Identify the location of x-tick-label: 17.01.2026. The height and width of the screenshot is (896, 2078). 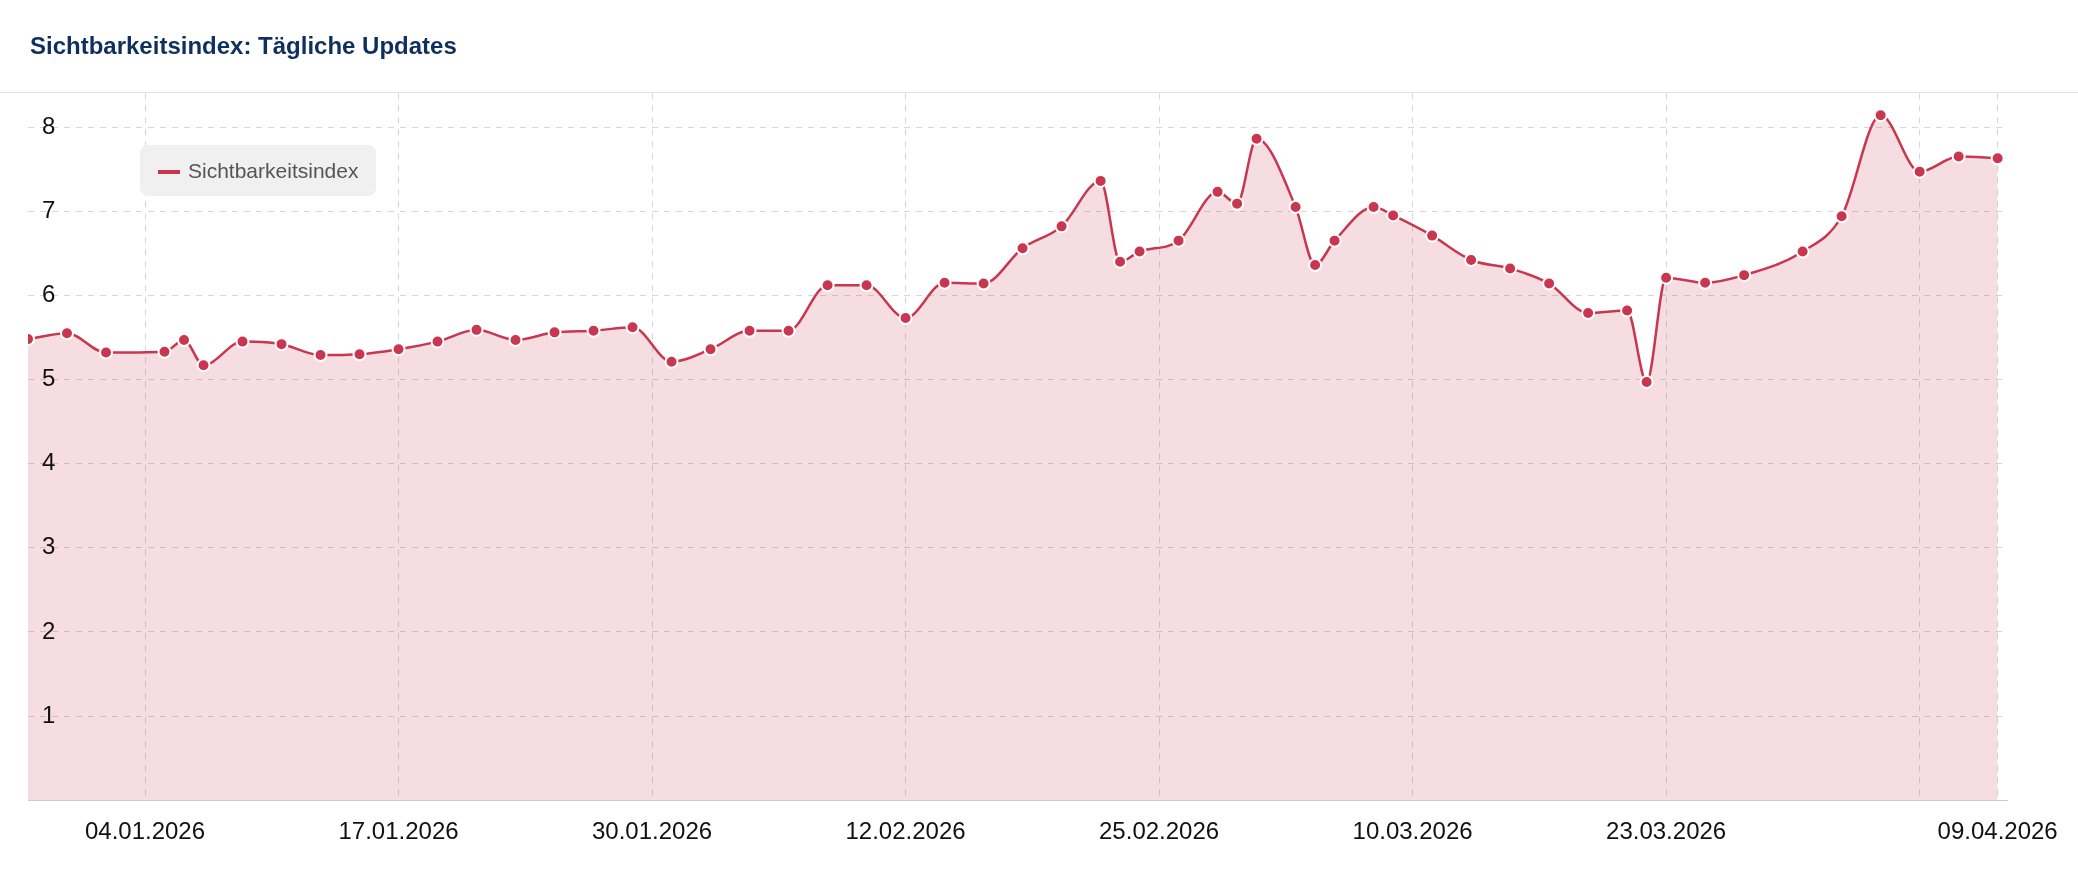
(398, 831).